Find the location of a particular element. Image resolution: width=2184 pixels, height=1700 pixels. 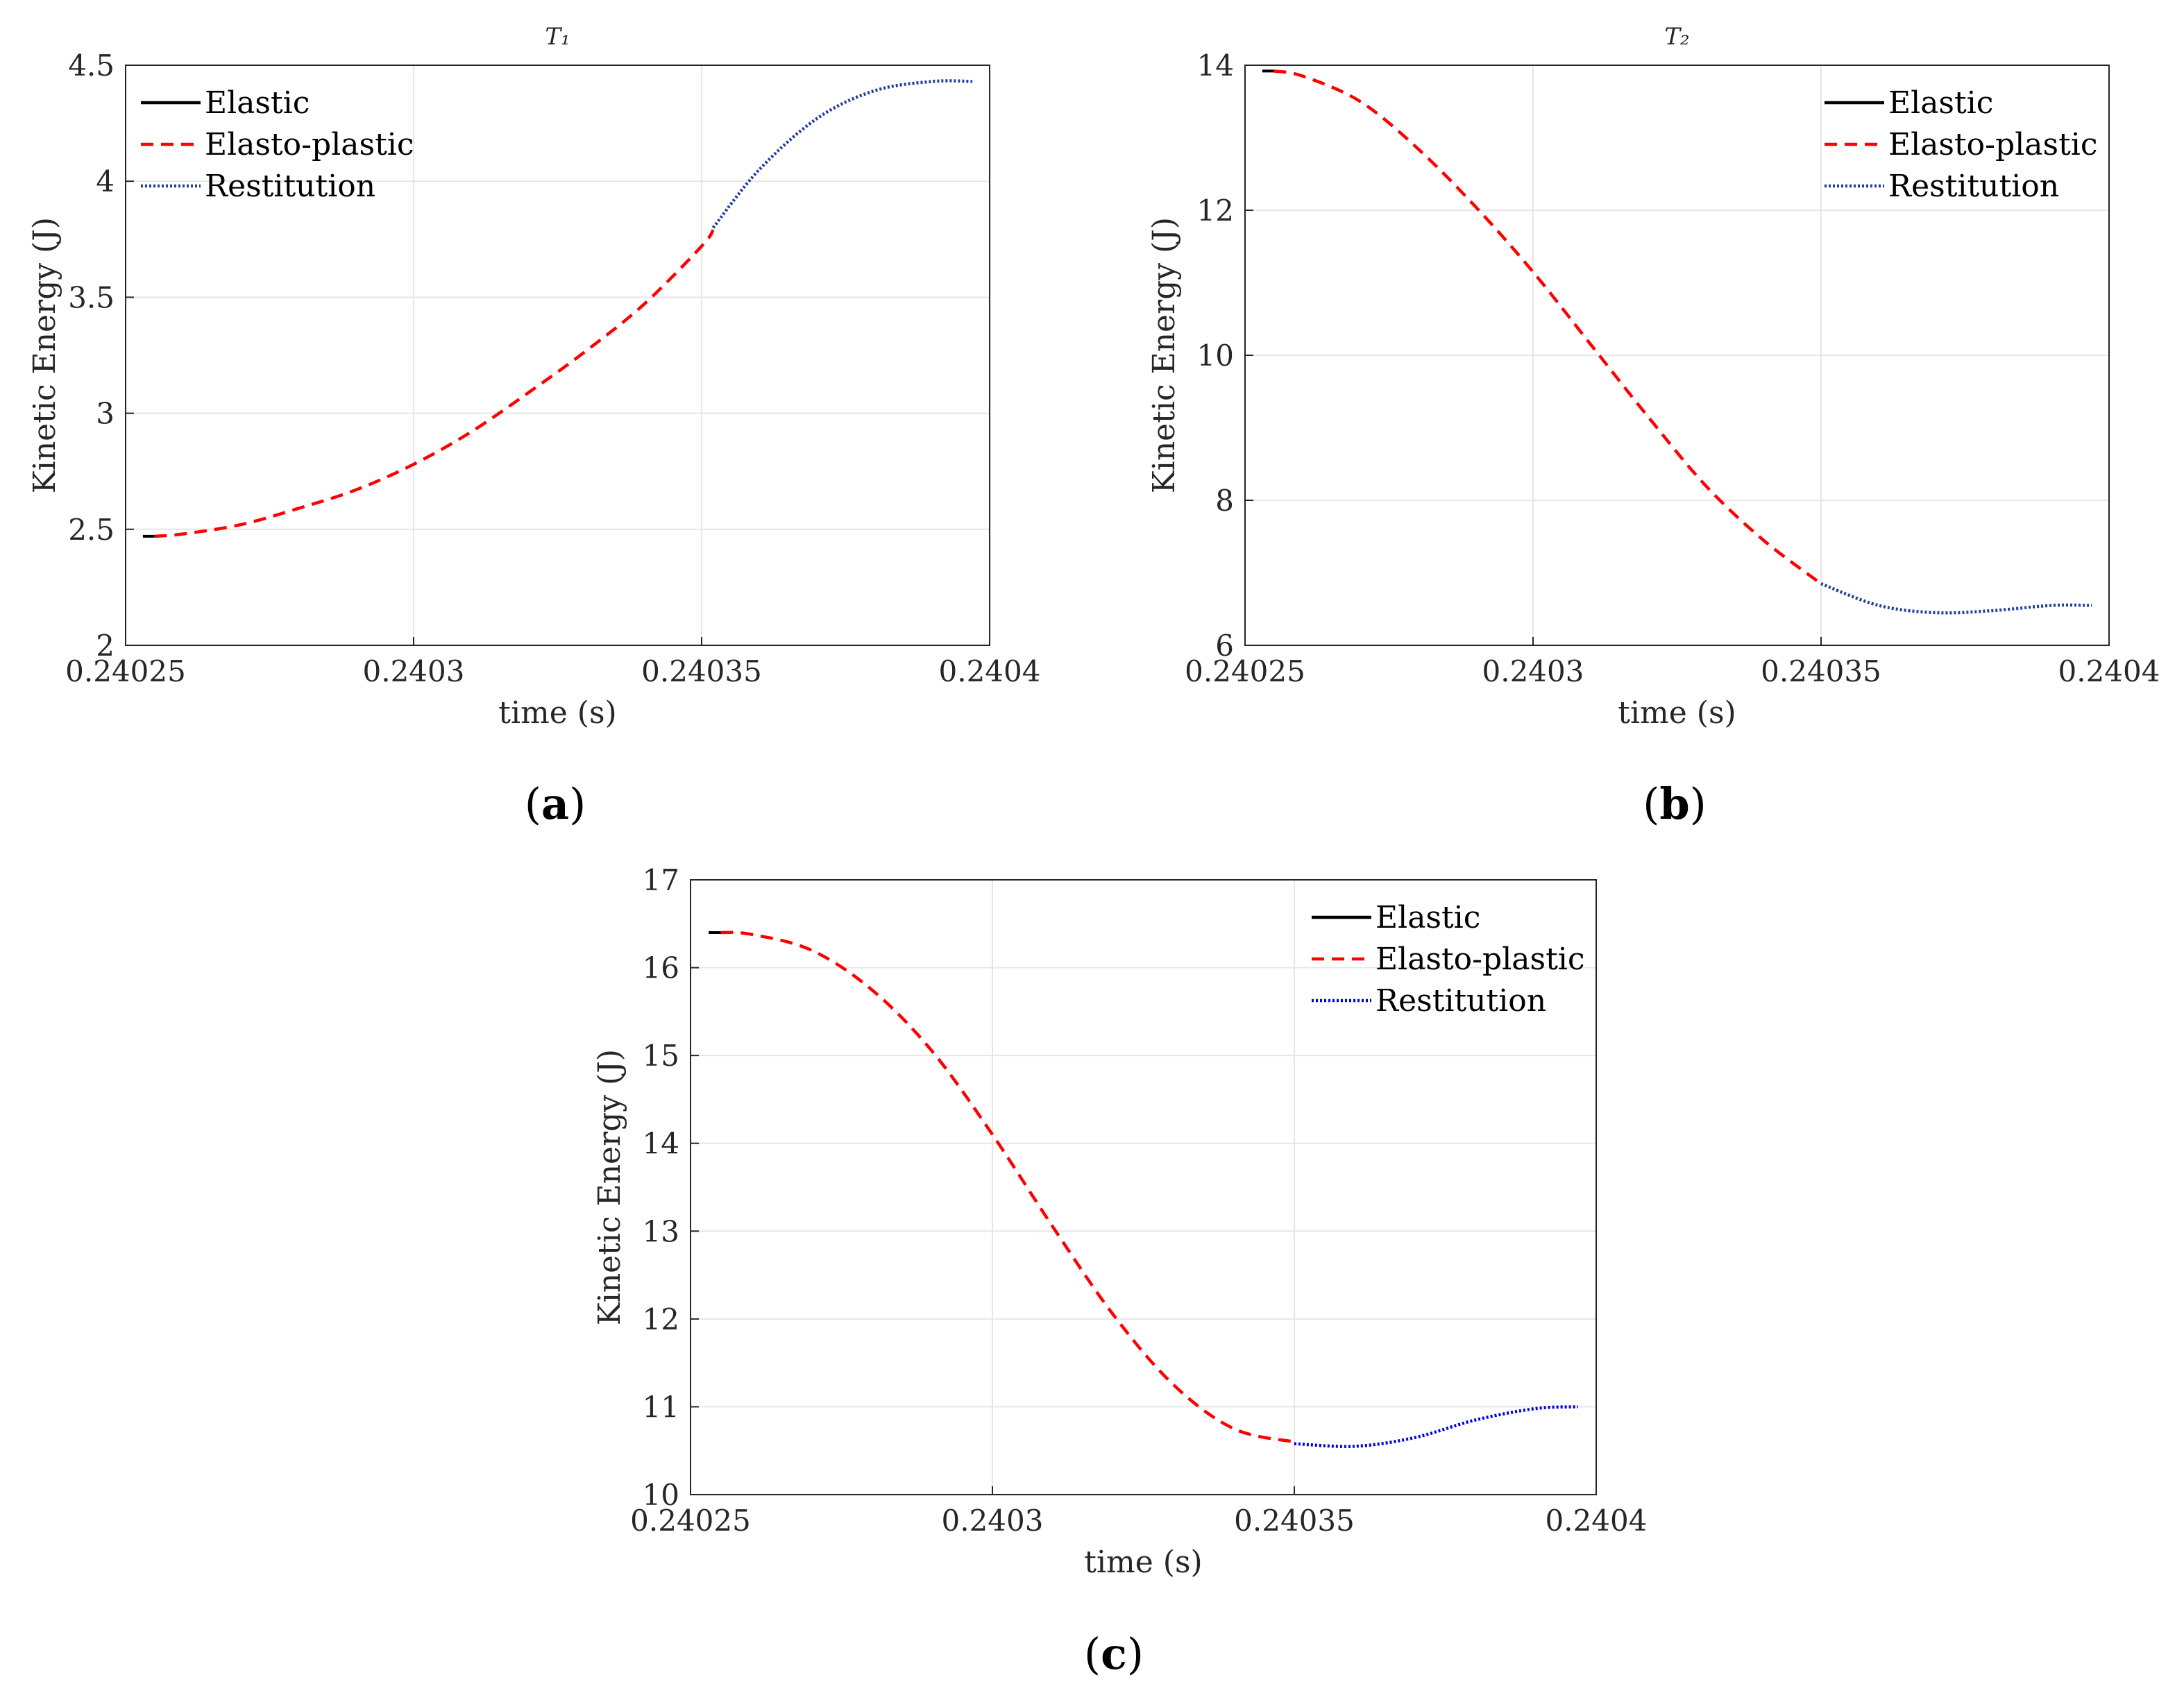

y-tick-label: 8 is located at coordinates (1224, 501).